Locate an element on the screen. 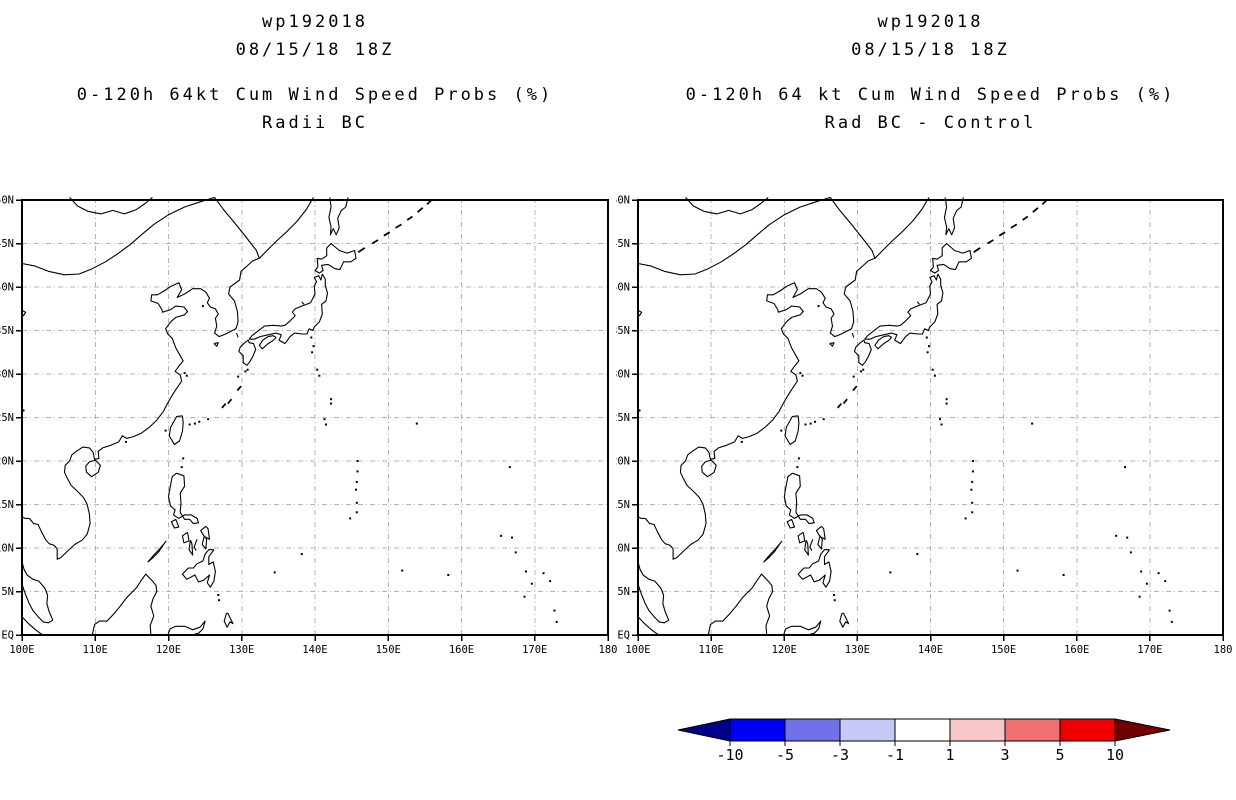 This screenshot has width=1236, height=800. colorbar-tick-label: 5 is located at coordinates (1059, 755).